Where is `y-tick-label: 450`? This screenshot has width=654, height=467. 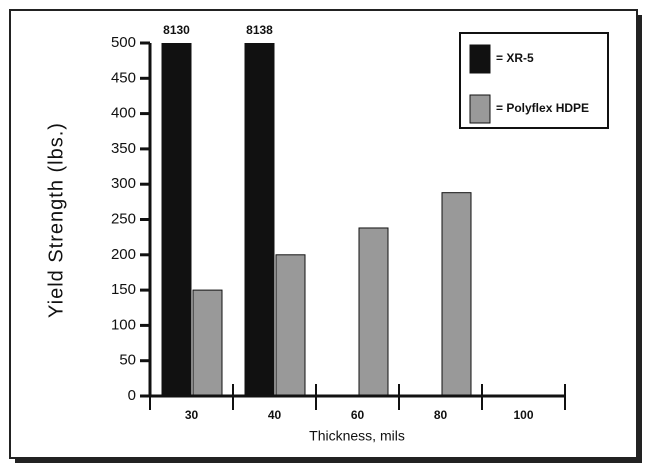
y-tick-label: 450 is located at coordinates (123, 77).